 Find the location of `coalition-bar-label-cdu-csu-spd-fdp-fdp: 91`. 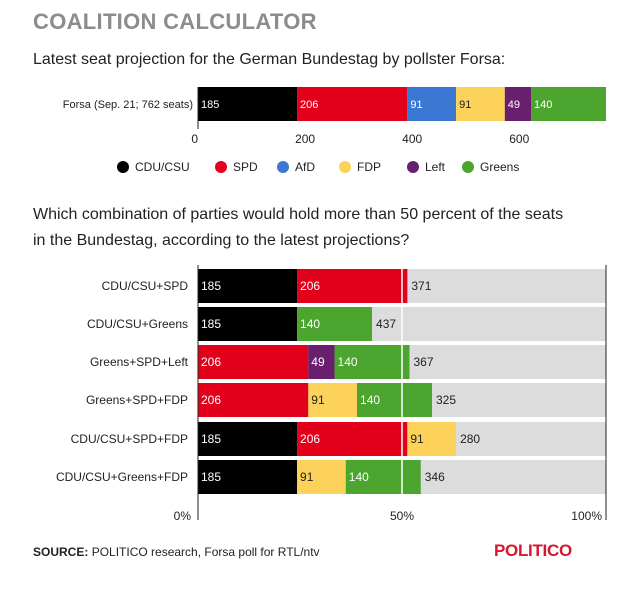

coalition-bar-label-cdu-csu-spd-fdp-fdp: 91 is located at coordinates (417, 439).